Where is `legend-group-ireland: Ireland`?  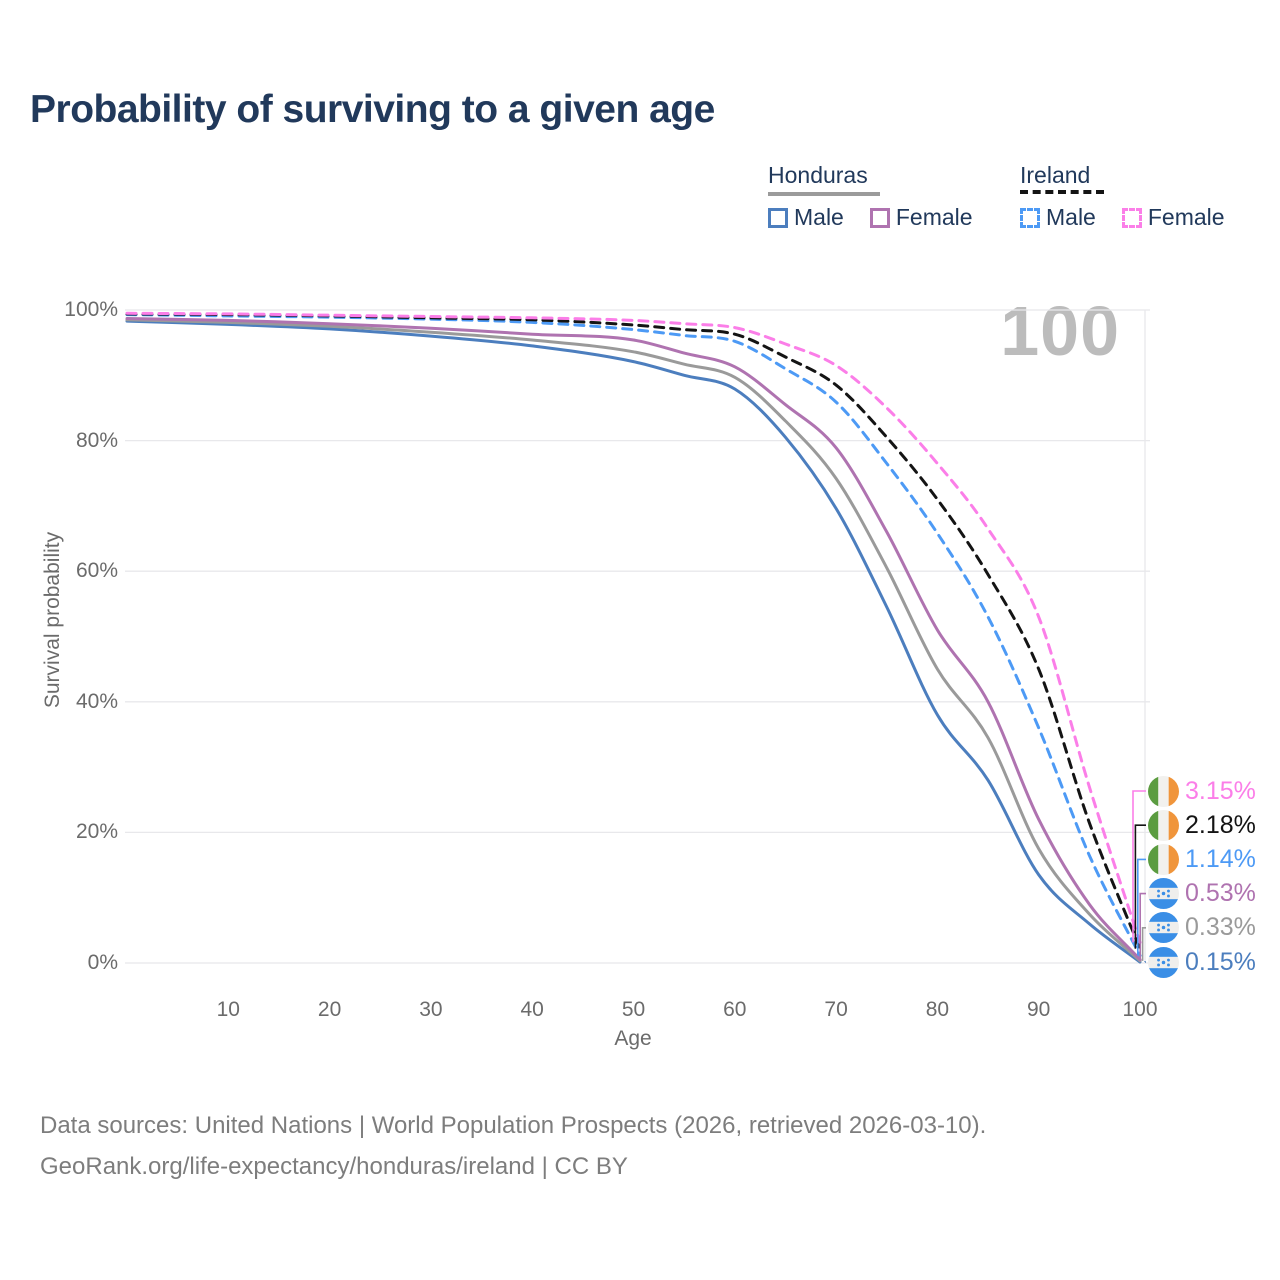
legend-group-ireland: Ireland is located at coordinates (1062, 180).